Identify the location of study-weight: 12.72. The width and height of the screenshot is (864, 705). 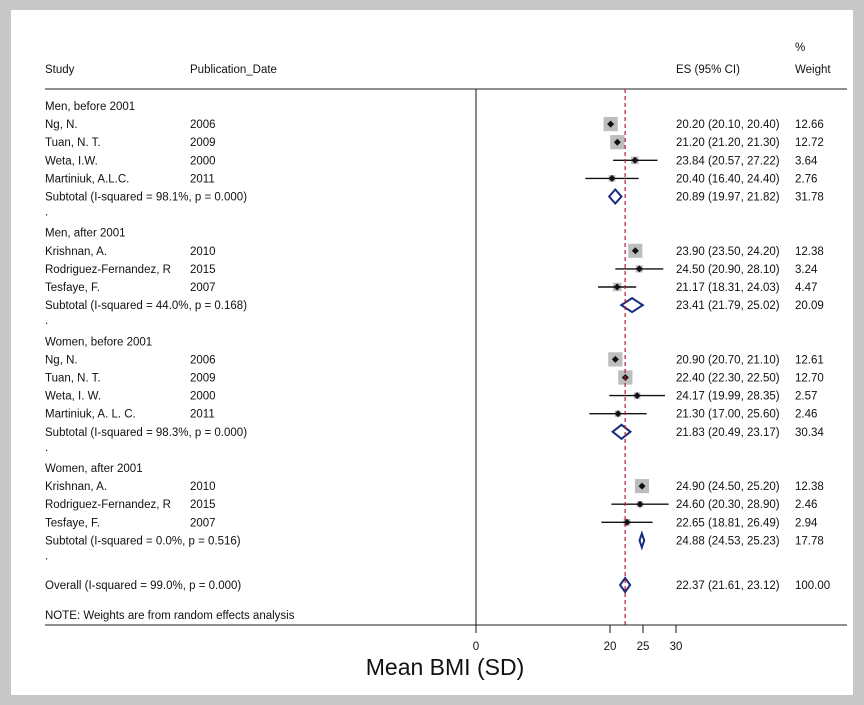
(809, 143).